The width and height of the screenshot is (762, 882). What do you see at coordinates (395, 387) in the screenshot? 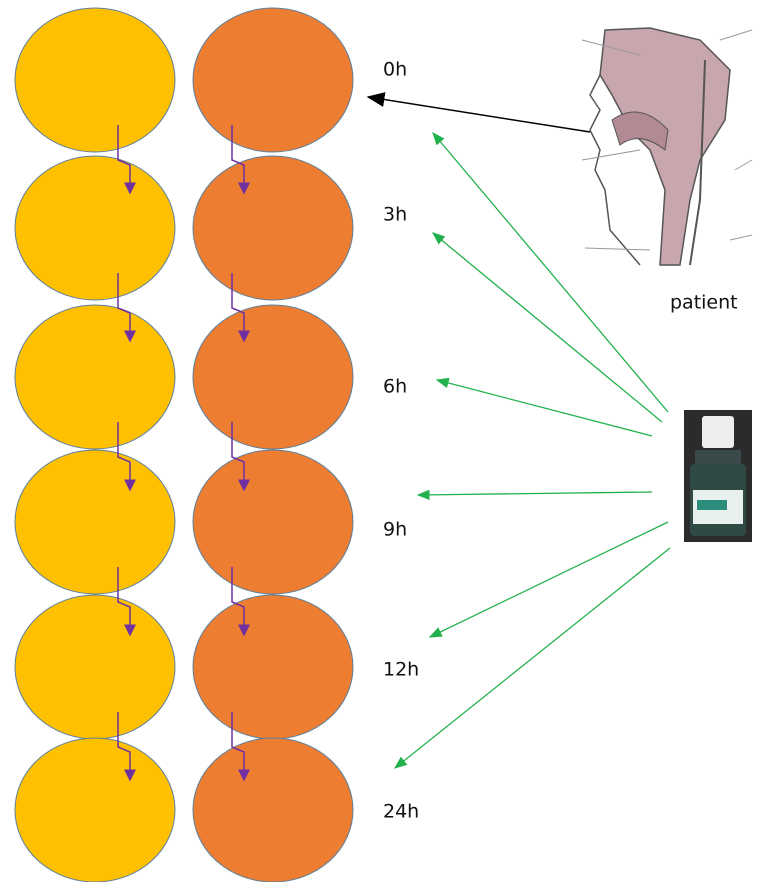
I see `time-label: 6h` at bounding box center [395, 387].